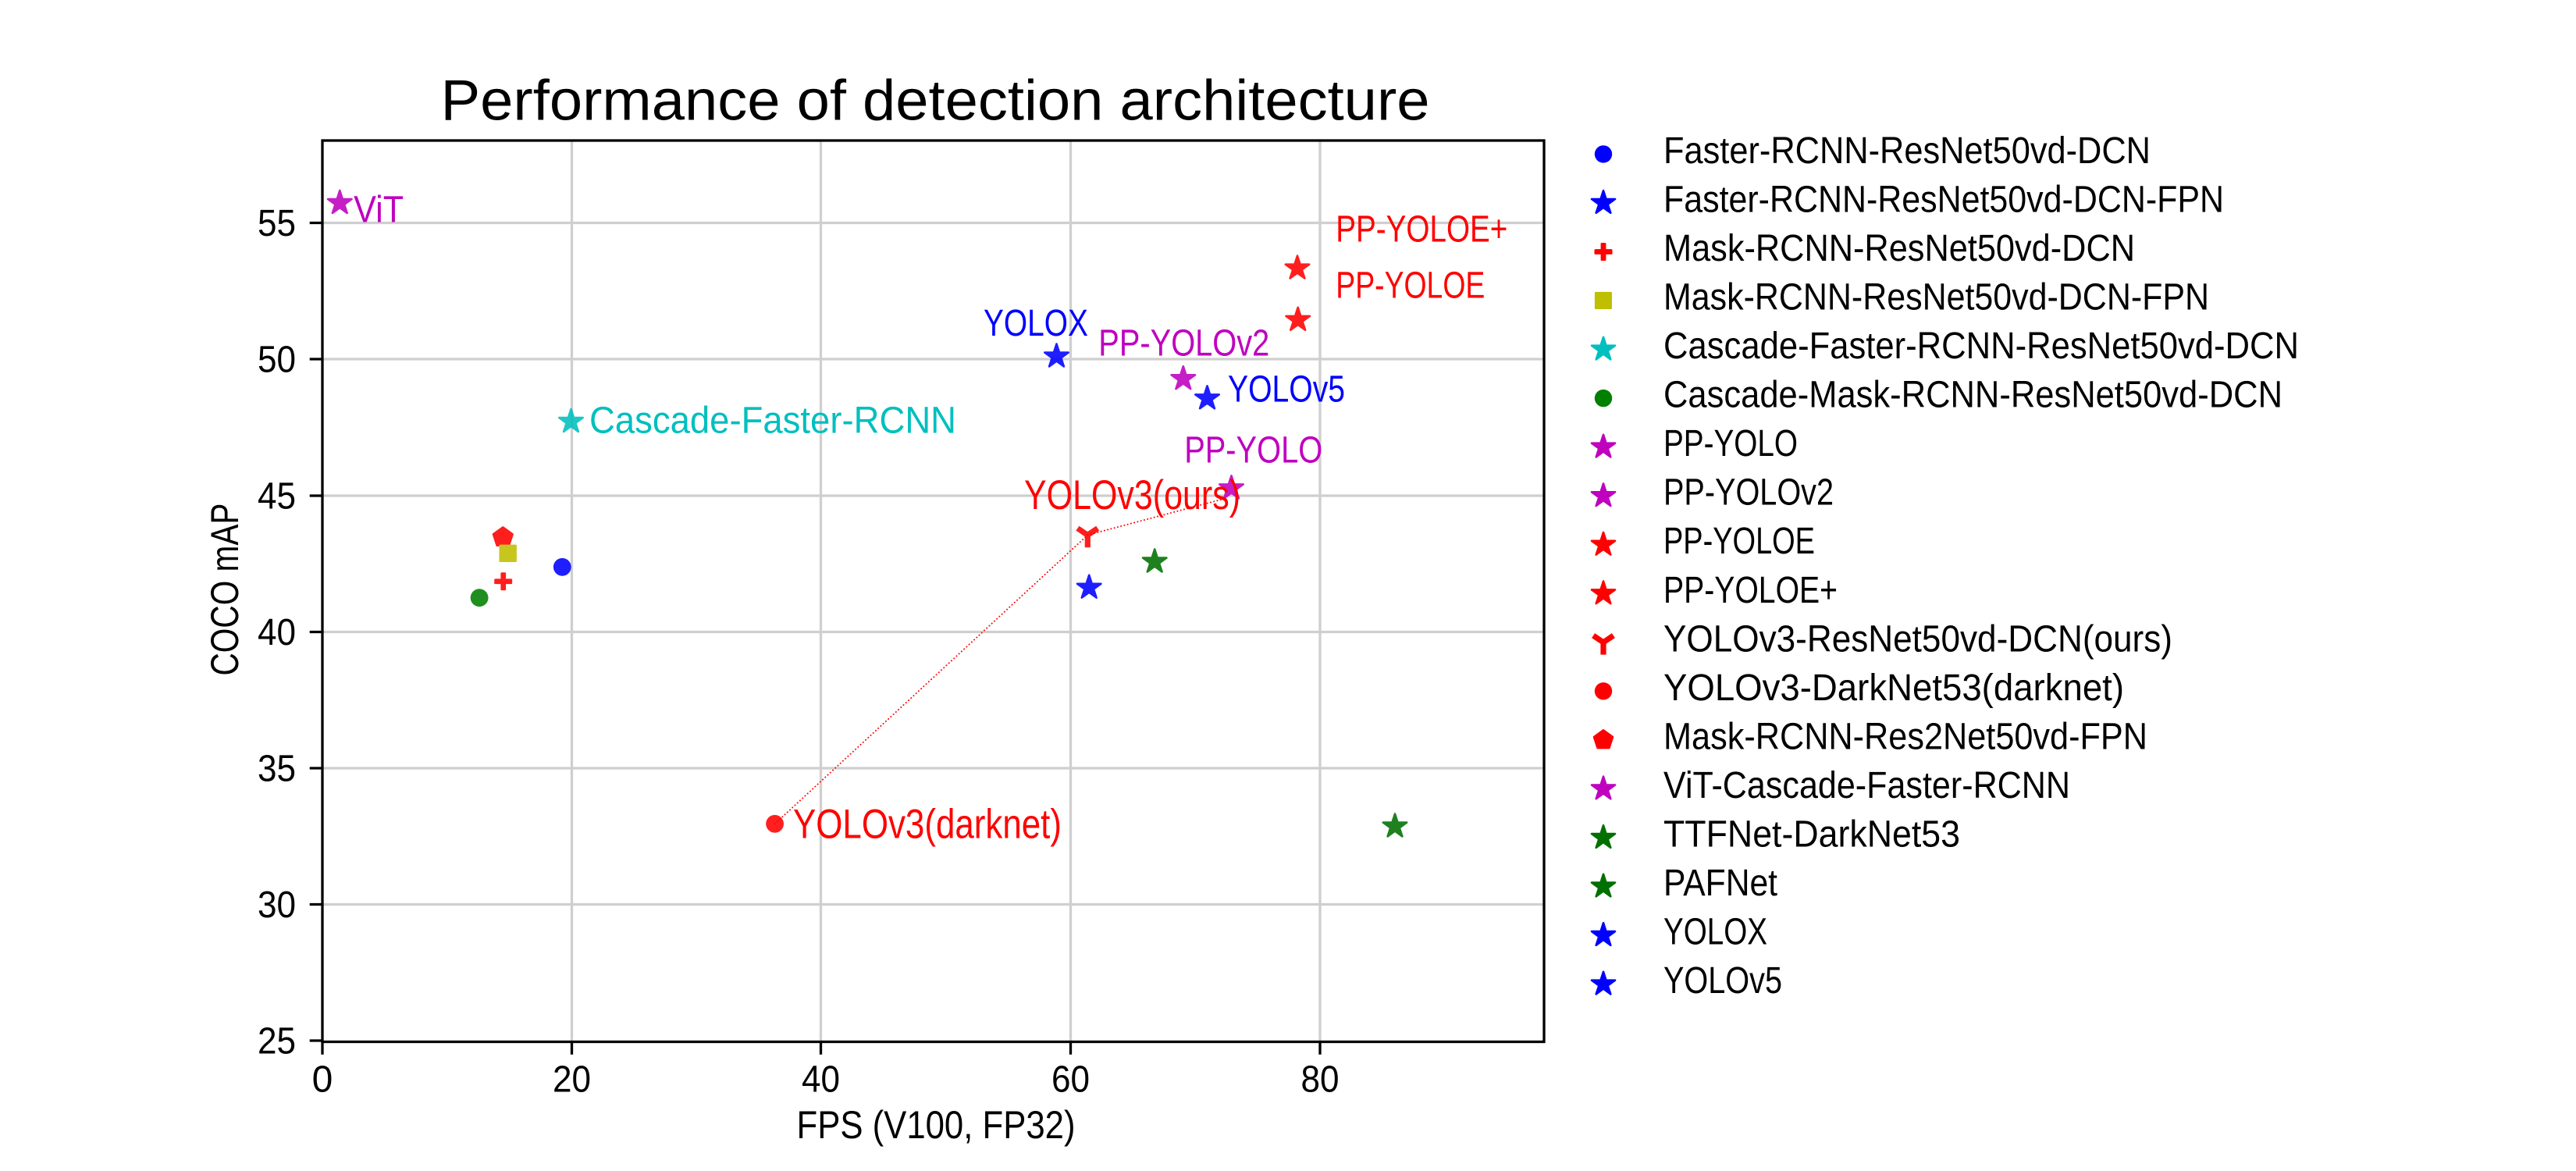 The height and width of the screenshot is (1171, 2576). What do you see at coordinates (1905, 736) in the screenshot?
I see `svg-text: Mask-RCNN-Res2Net50vd-FPN` at bounding box center [1905, 736].